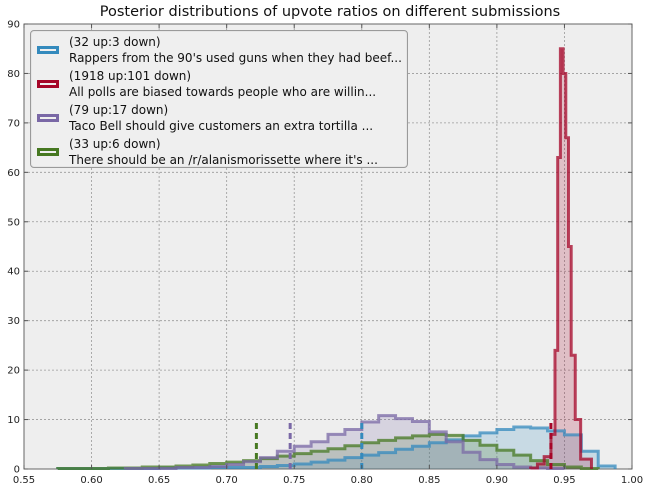  I want to click on y-tick-label: 20, so click(13, 371).